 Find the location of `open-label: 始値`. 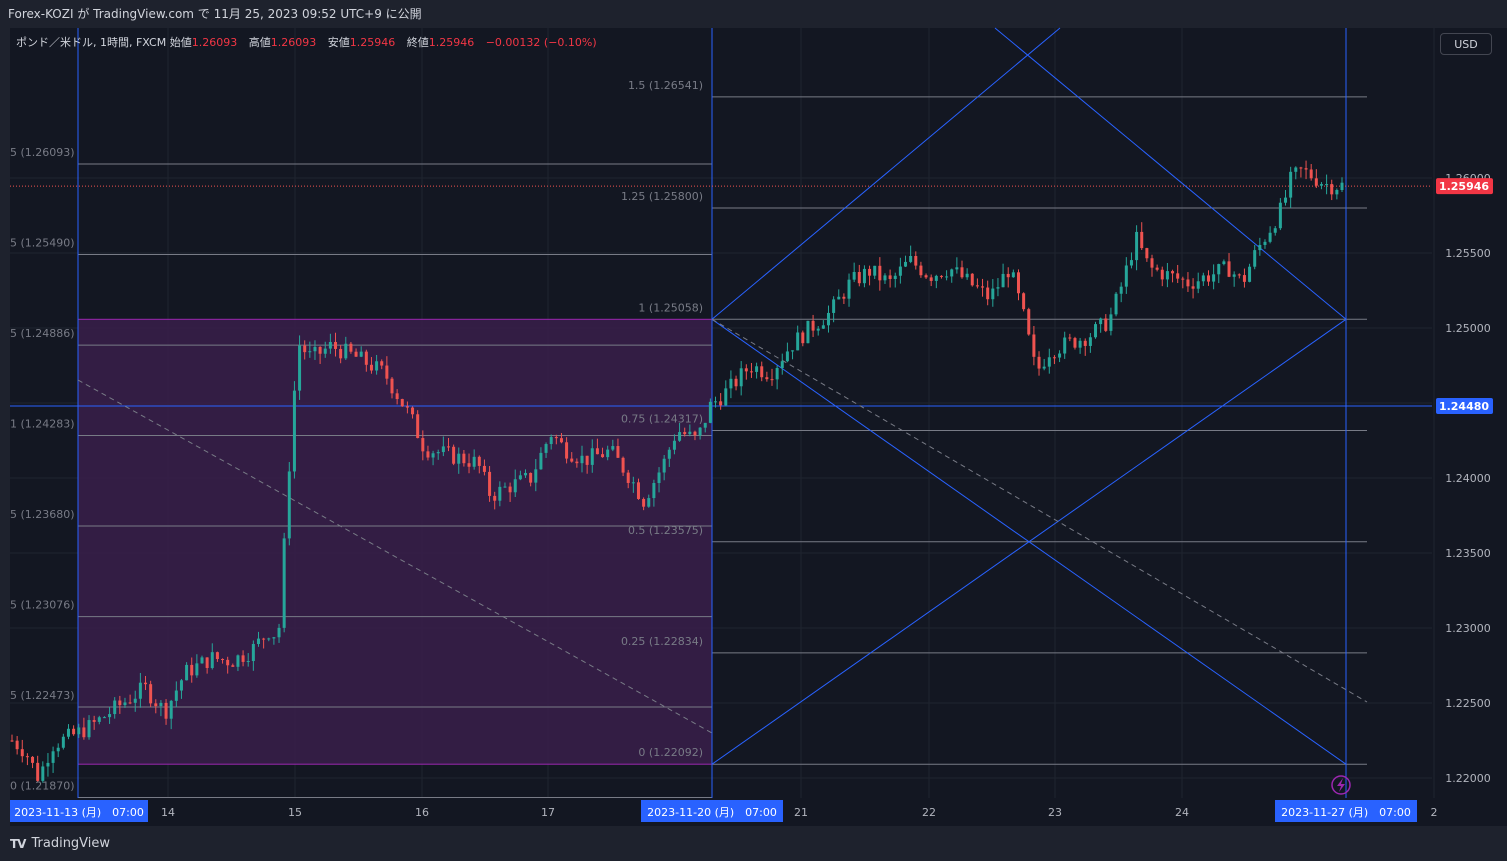

open-label: 始値 is located at coordinates (180, 42).